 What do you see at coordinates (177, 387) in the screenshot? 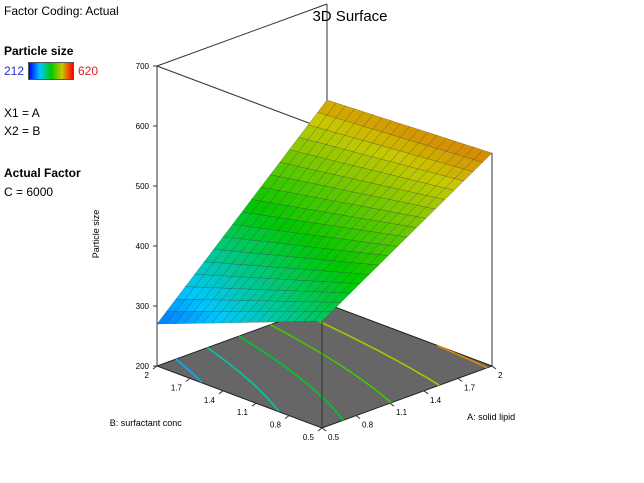
I see `y-tick-label: 1.7` at bounding box center [177, 387].